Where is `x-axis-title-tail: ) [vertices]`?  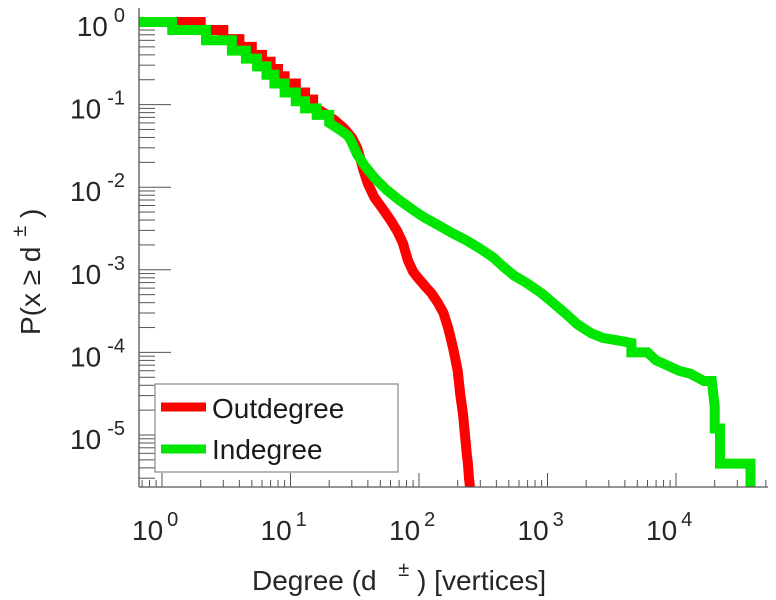 x-axis-title-tail: ) [vertices] is located at coordinates (481, 580).